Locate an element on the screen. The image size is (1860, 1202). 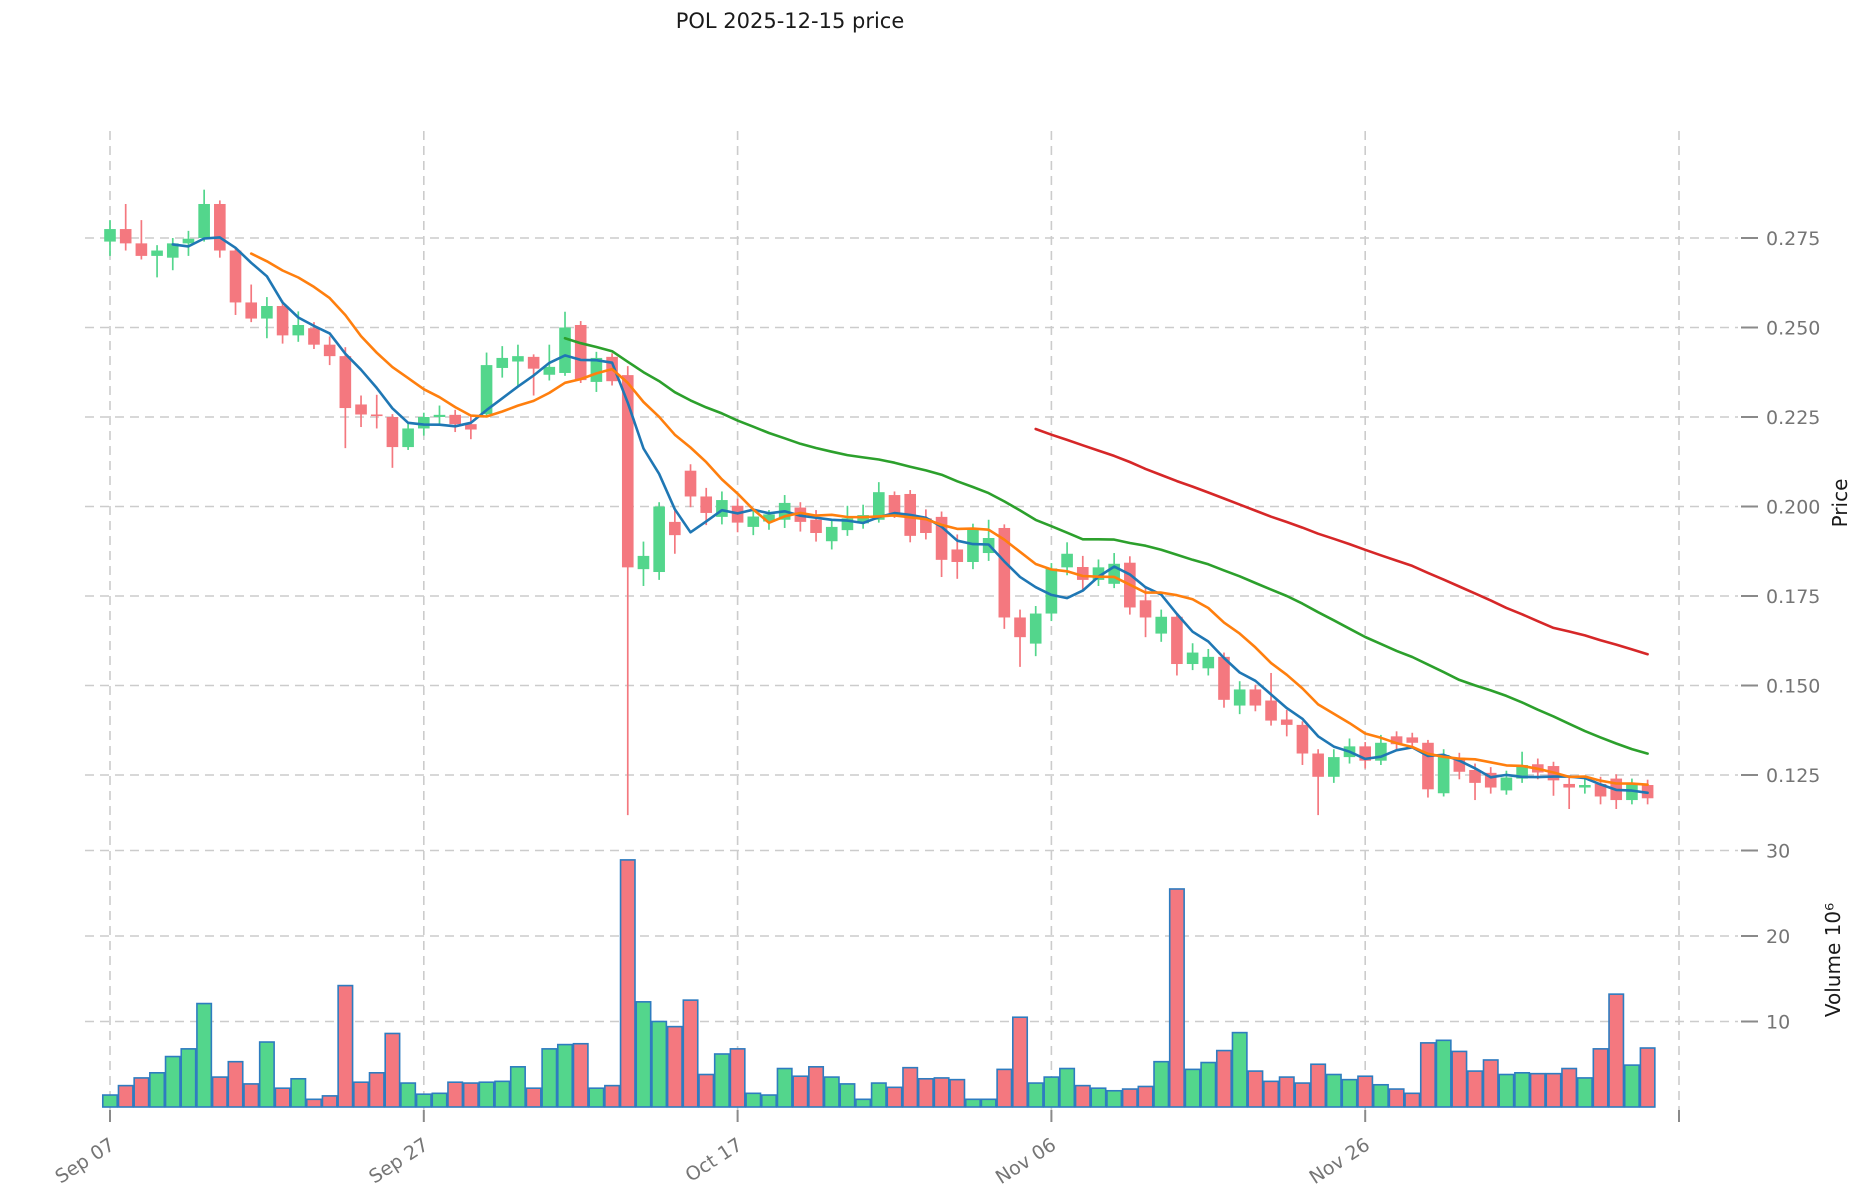
price-tick-label: 0.150 is located at coordinates (1793, 687).